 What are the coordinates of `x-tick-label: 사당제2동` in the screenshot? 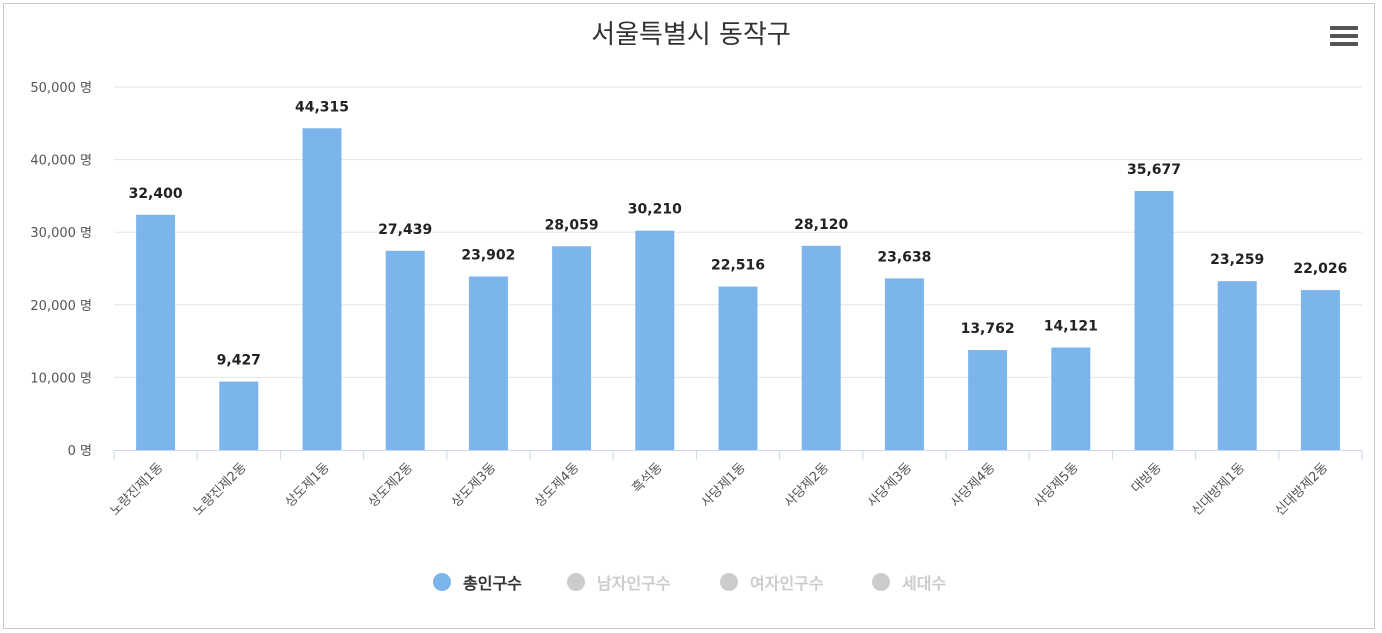 It's located at (807, 485).